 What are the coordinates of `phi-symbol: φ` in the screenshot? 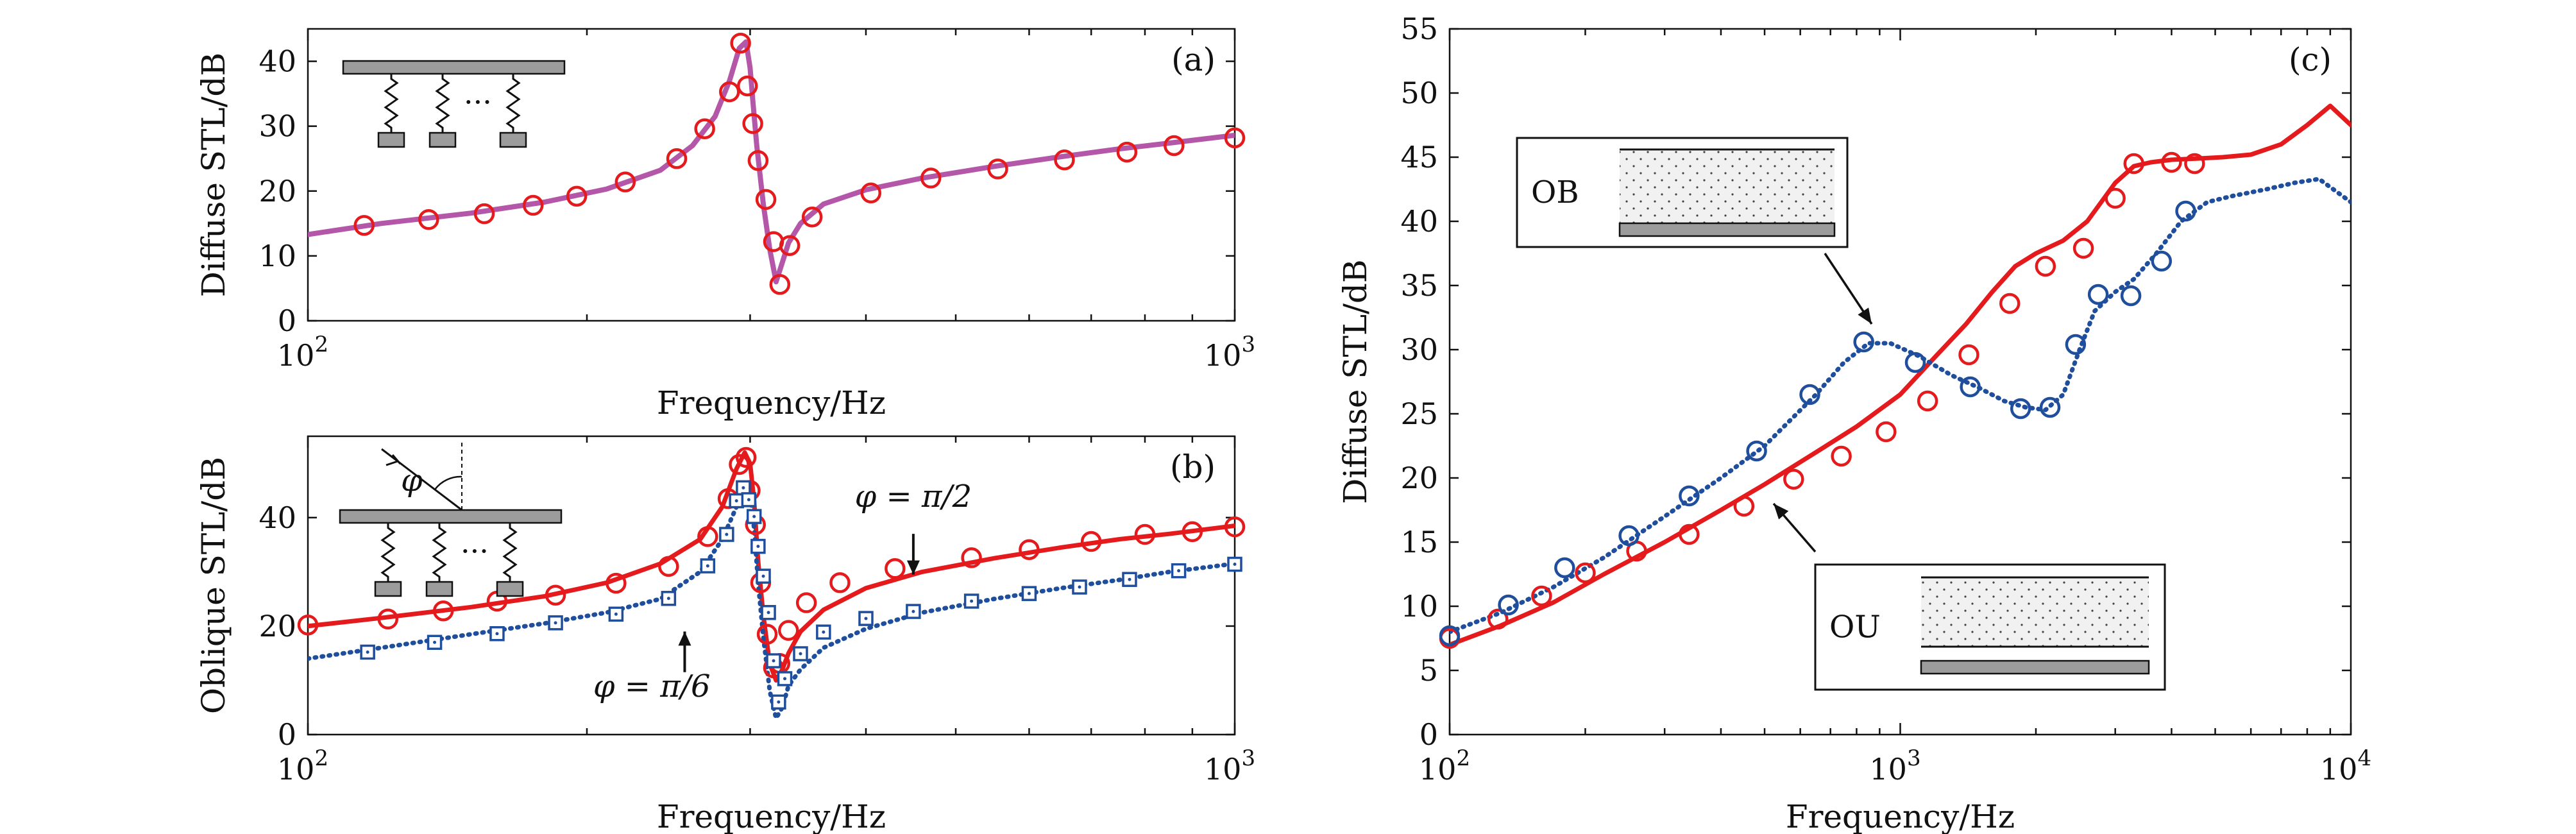 It's located at (412, 480).